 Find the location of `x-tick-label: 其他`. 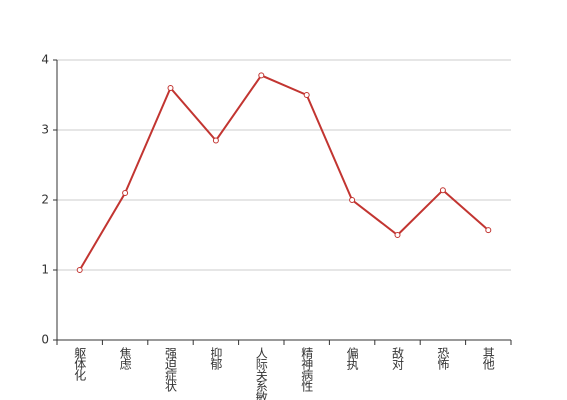

x-tick-label: 其他 is located at coordinates (488, 358).